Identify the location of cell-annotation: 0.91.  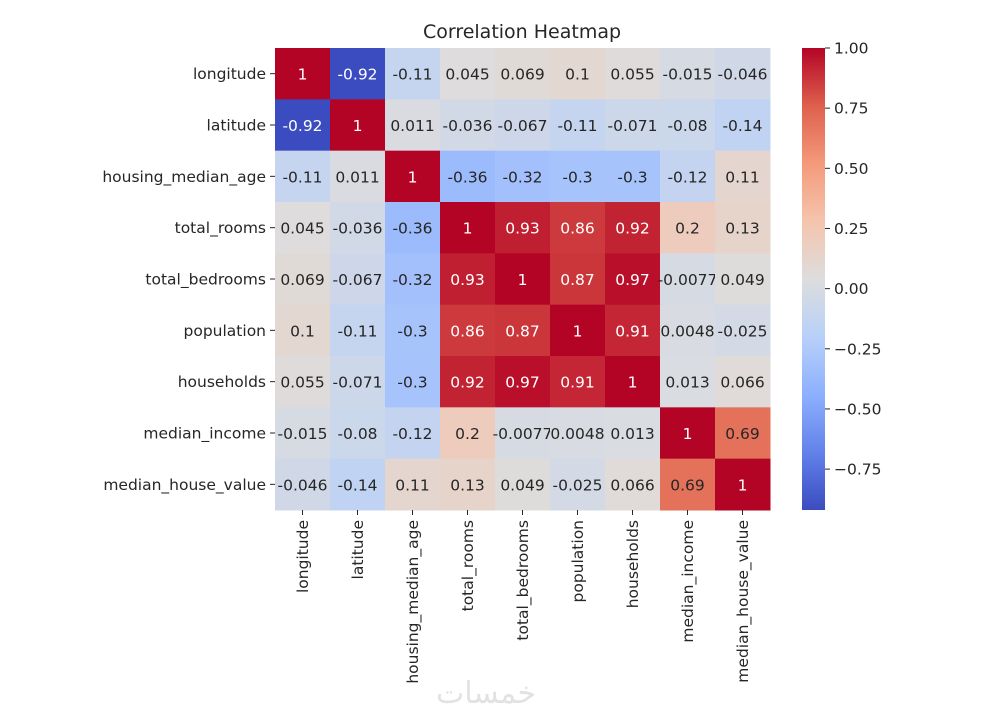
(632, 331).